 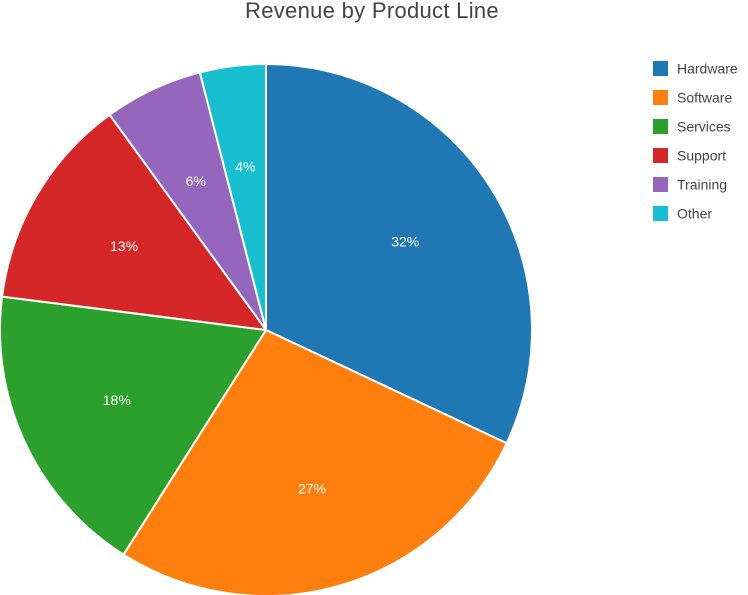 I want to click on pie-slice-other, so click(x=232, y=197).